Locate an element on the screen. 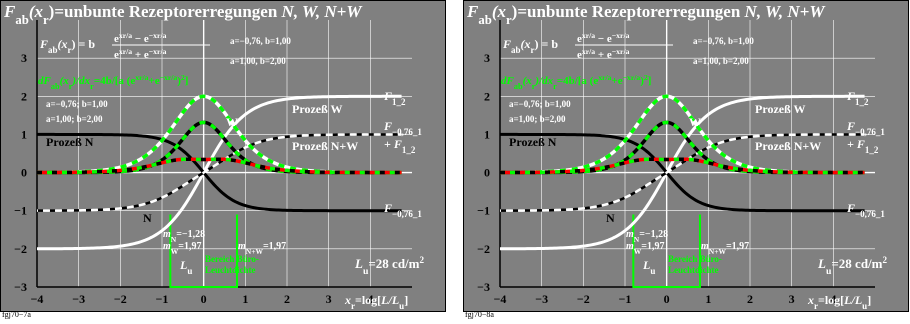 The width and height of the screenshot is (910, 324). label-prozess-w: Prozeß W is located at coordinates (780, 109).